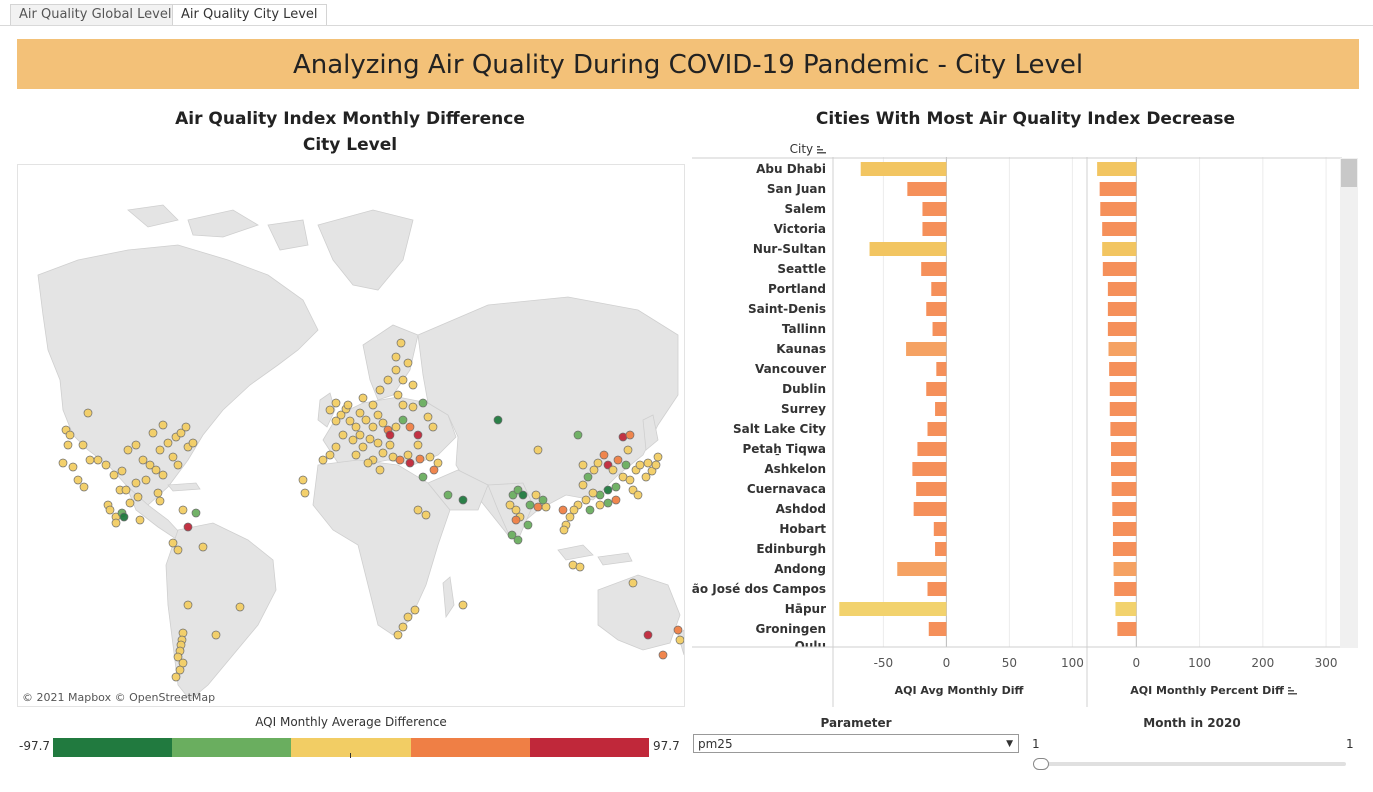 The image size is (1373, 792). What do you see at coordinates (856, 743) in the screenshot?
I see `parameter-dropdown: pm25 ▼` at bounding box center [856, 743].